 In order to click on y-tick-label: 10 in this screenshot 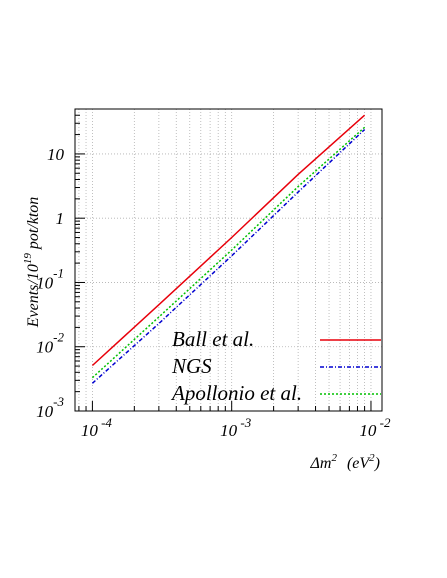, I will do `click(56, 154)`.